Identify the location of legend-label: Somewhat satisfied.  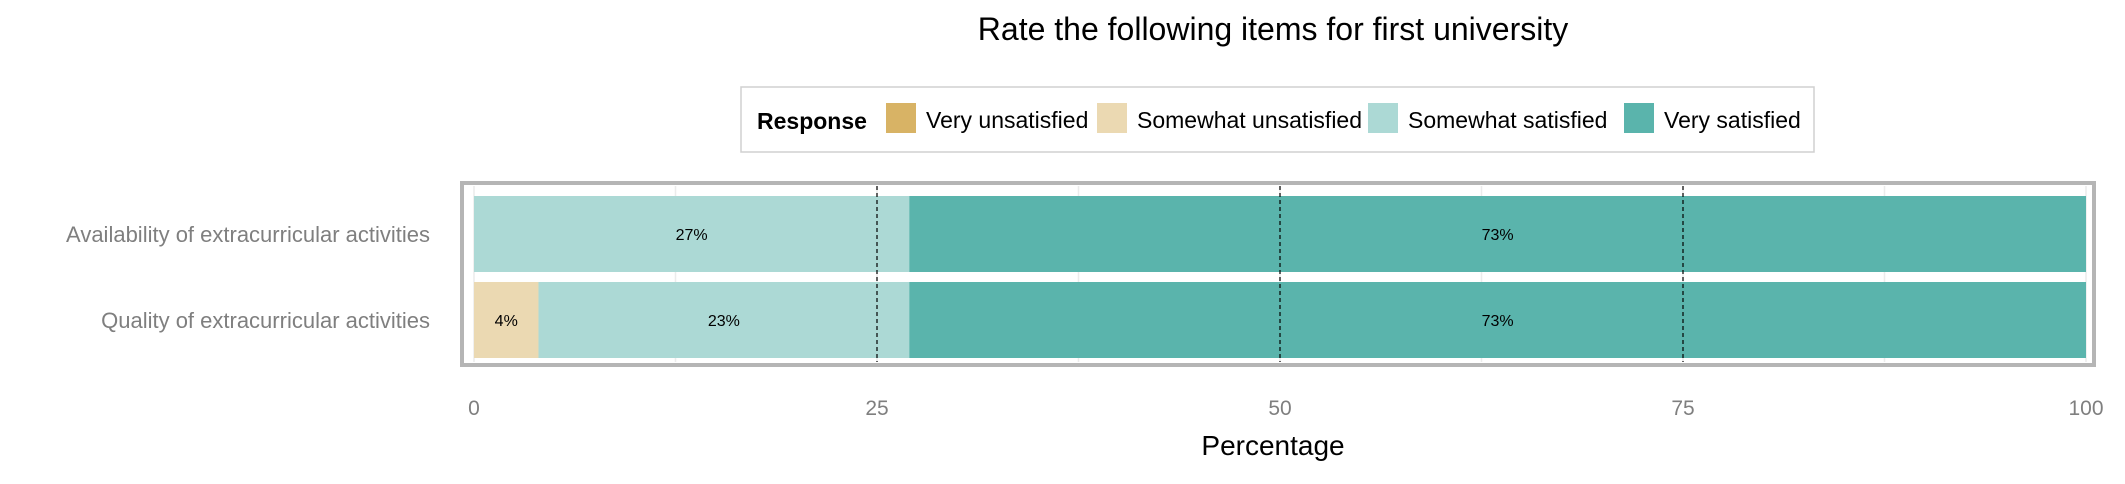
(1507, 120).